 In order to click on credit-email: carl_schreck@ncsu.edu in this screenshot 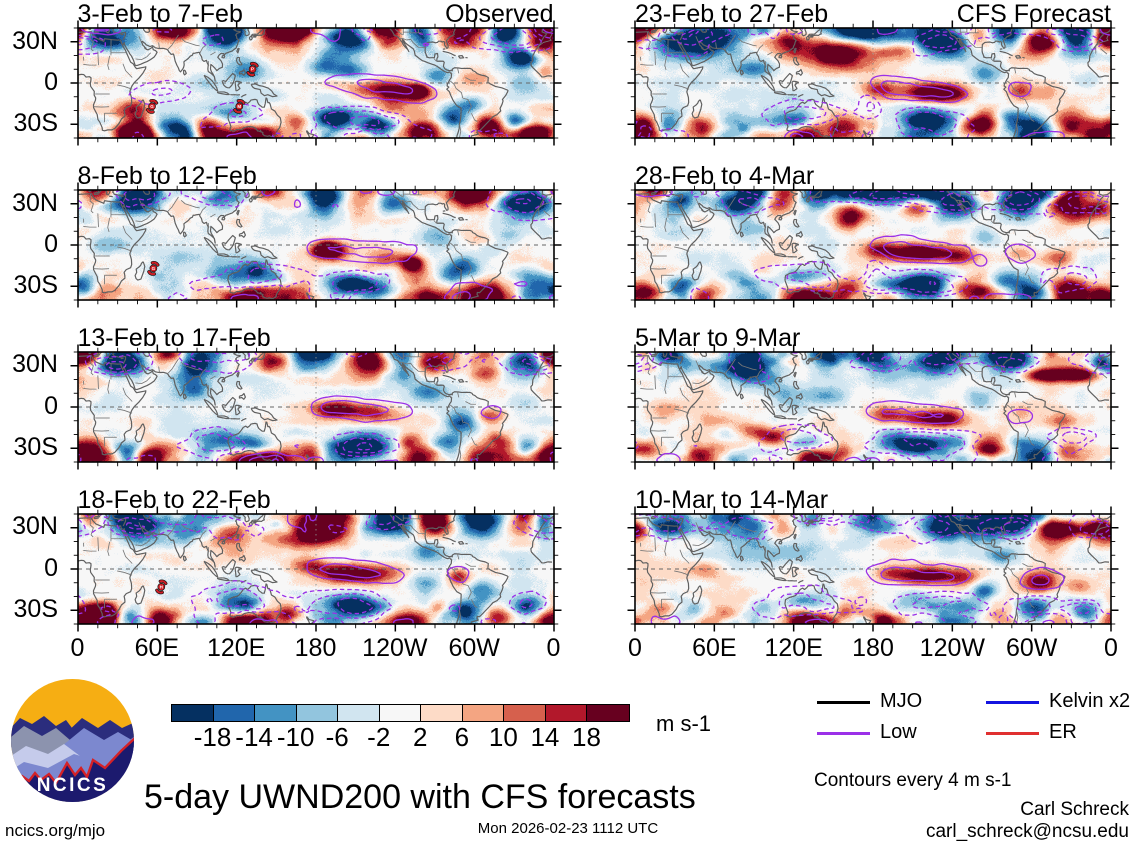, I will do `click(1027, 831)`.